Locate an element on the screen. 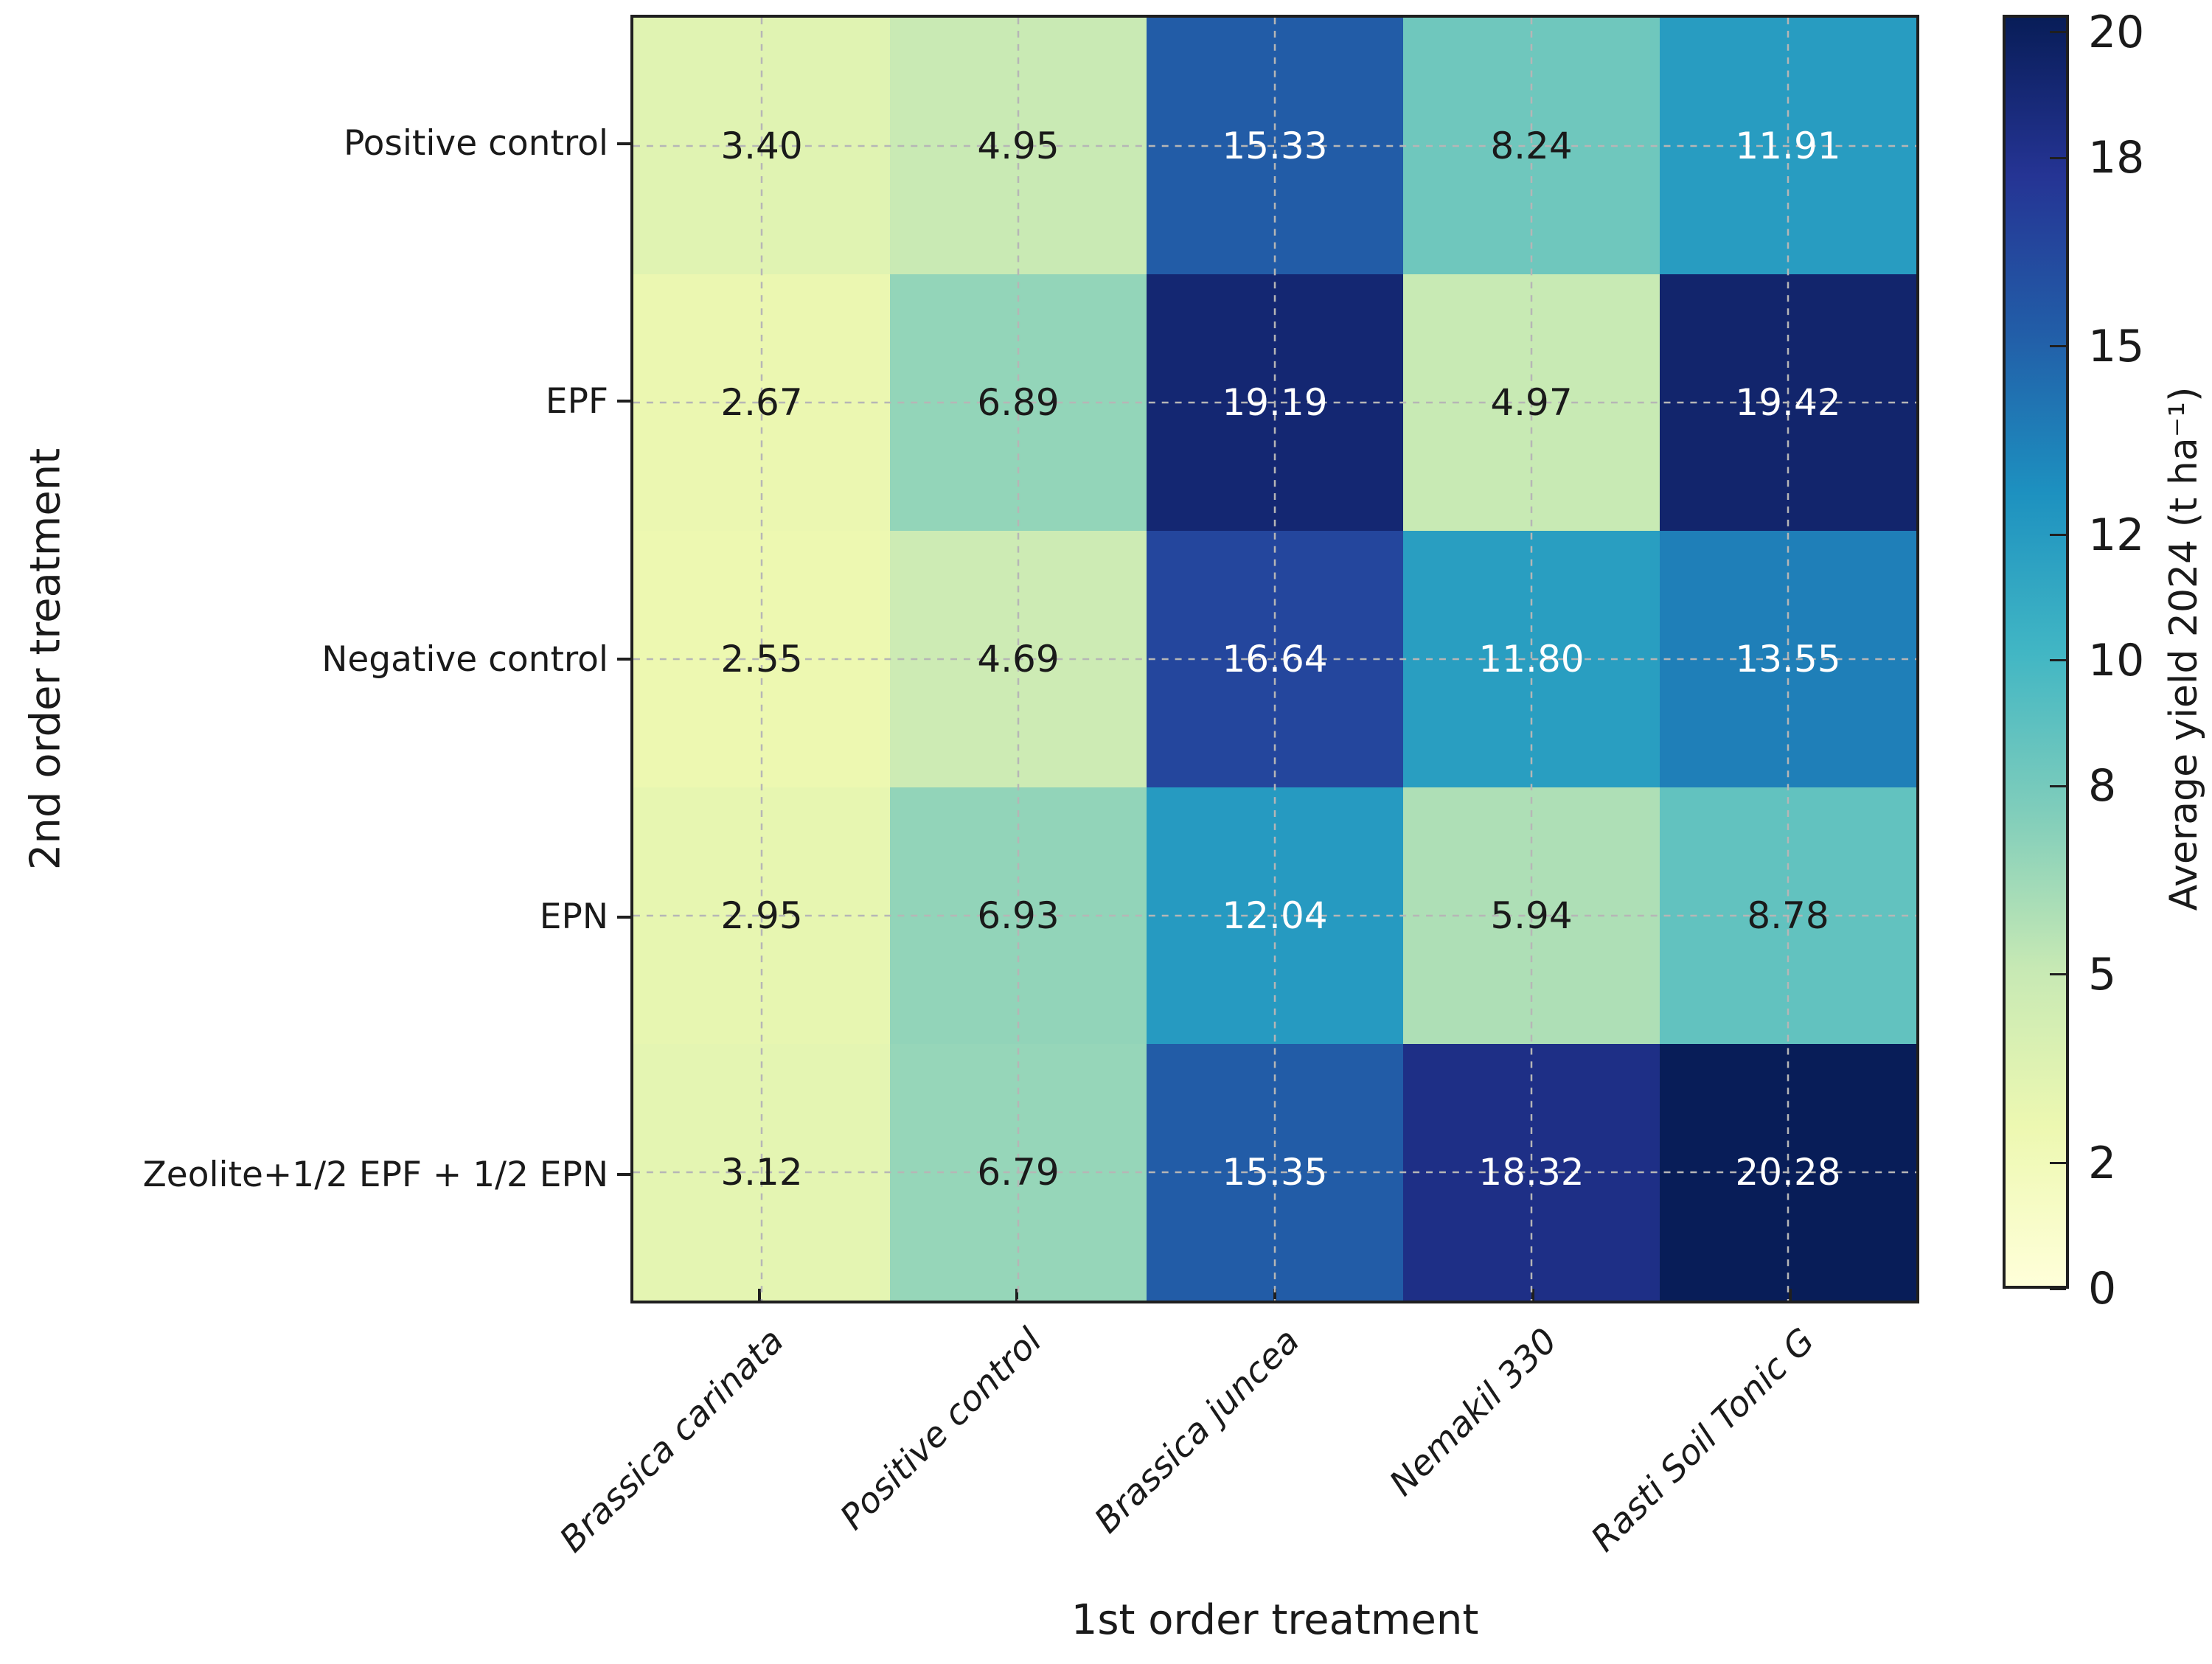 This screenshot has width=2212, height=1664. colorbar-title: Average yield 2024 (t ha⁻¹) is located at coordinates (2184, 648).